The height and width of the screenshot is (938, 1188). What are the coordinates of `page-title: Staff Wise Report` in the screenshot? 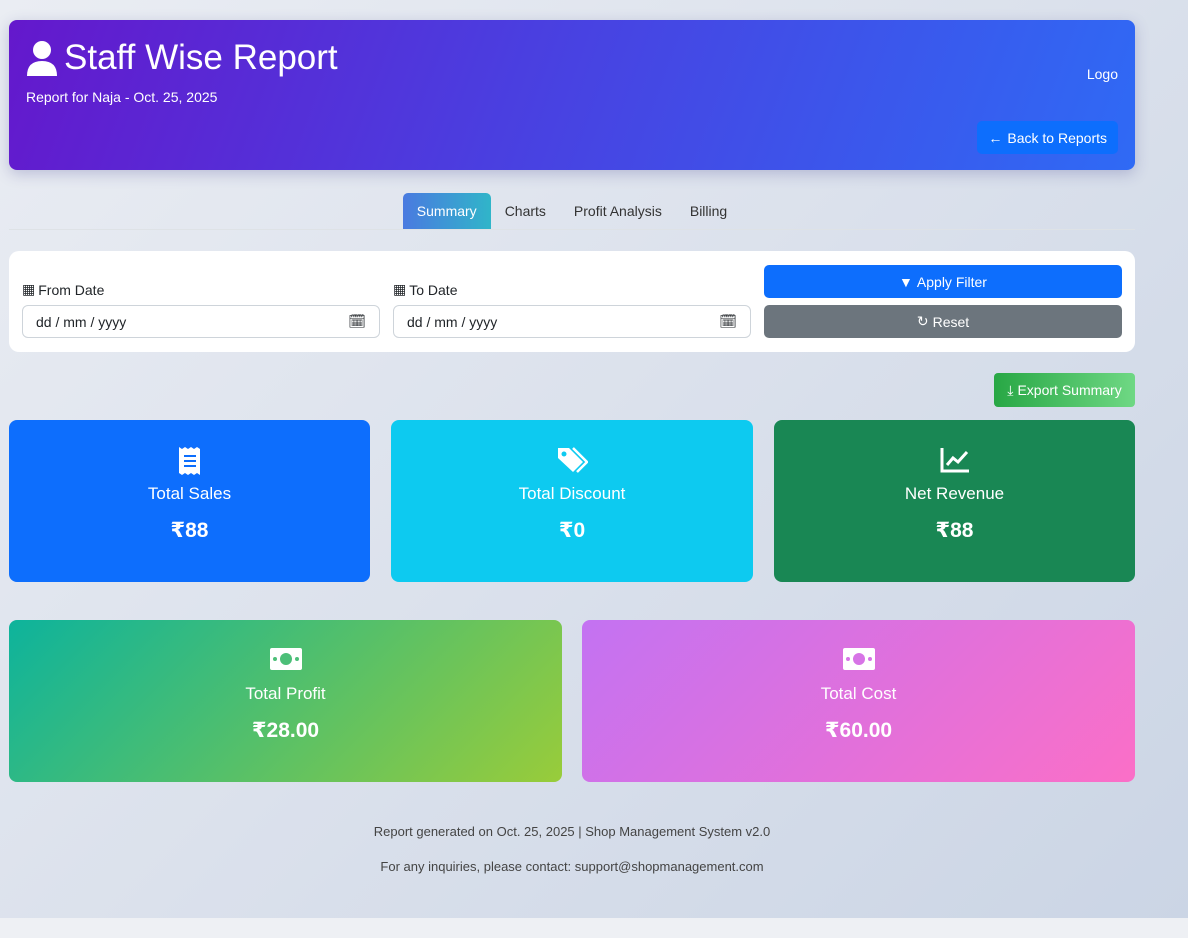 It's located at (182, 58).